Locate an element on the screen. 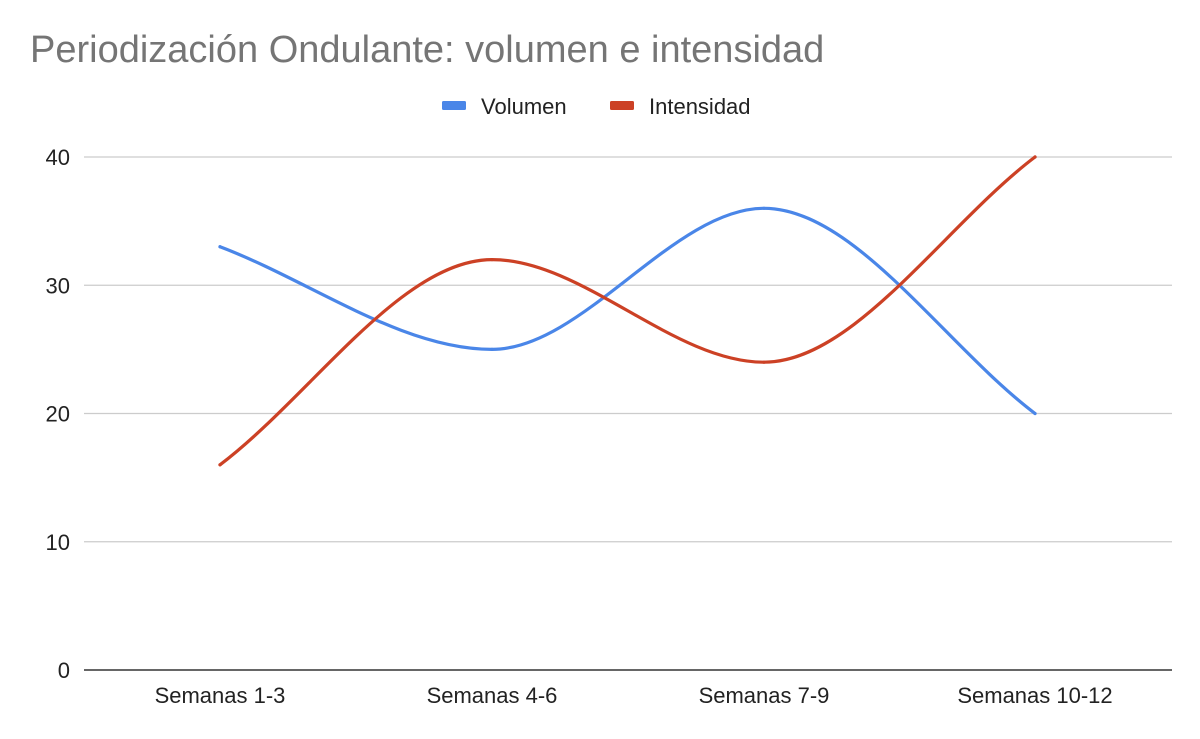 The height and width of the screenshot is (739, 1200). x-tick-label: Semanas 4-6 is located at coordinates (492, 695).